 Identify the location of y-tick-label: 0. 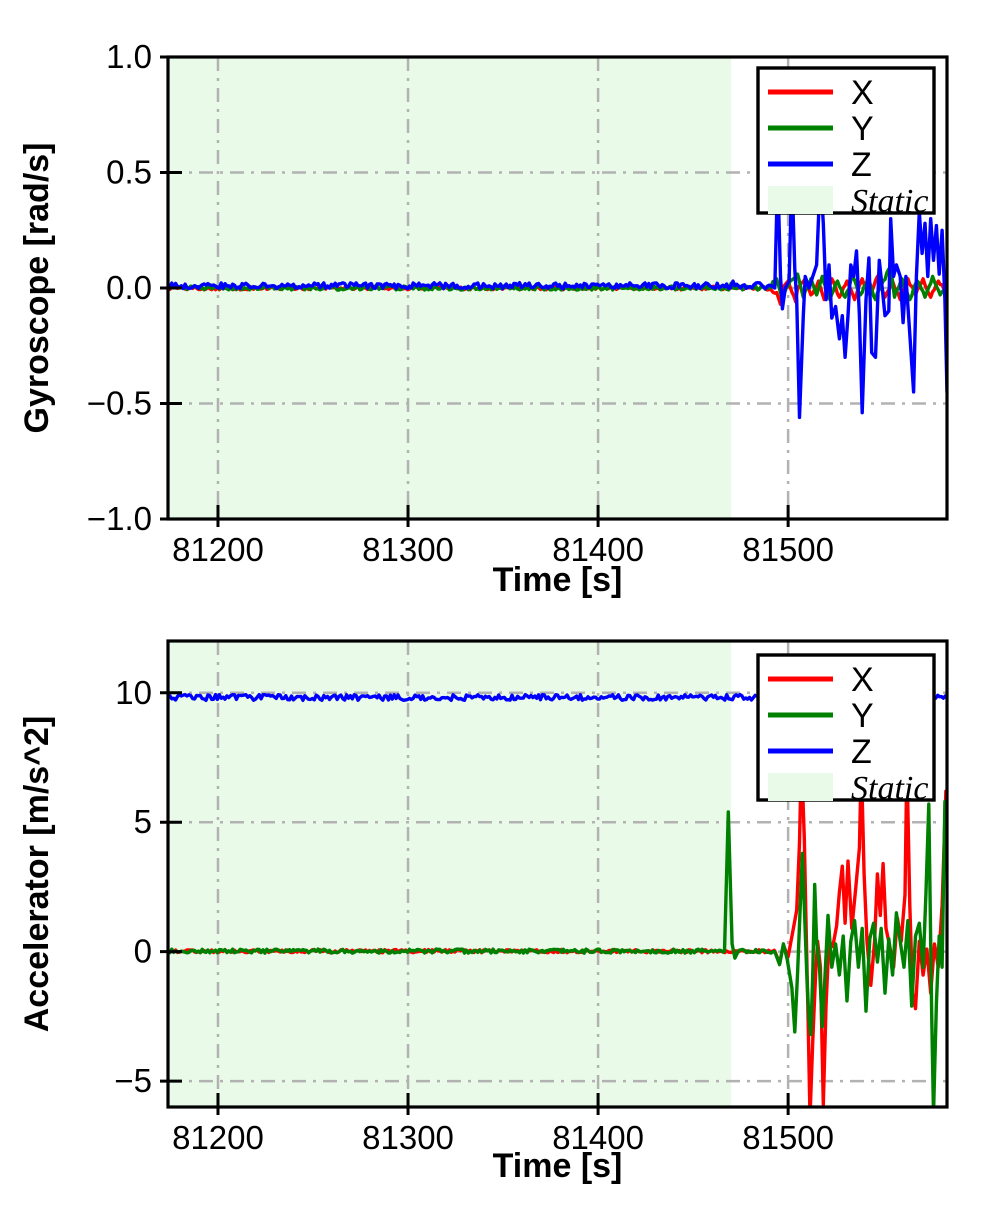
(143, 951).